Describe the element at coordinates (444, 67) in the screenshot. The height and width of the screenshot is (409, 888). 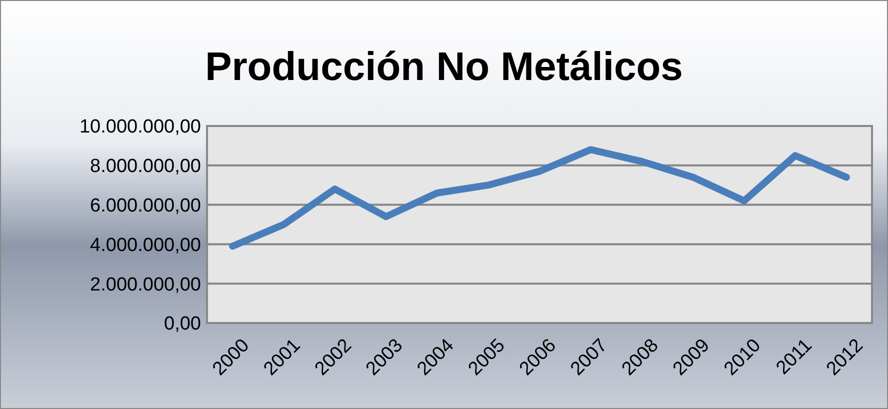
I see `chart-title: Producción No Metálicos` at that location.